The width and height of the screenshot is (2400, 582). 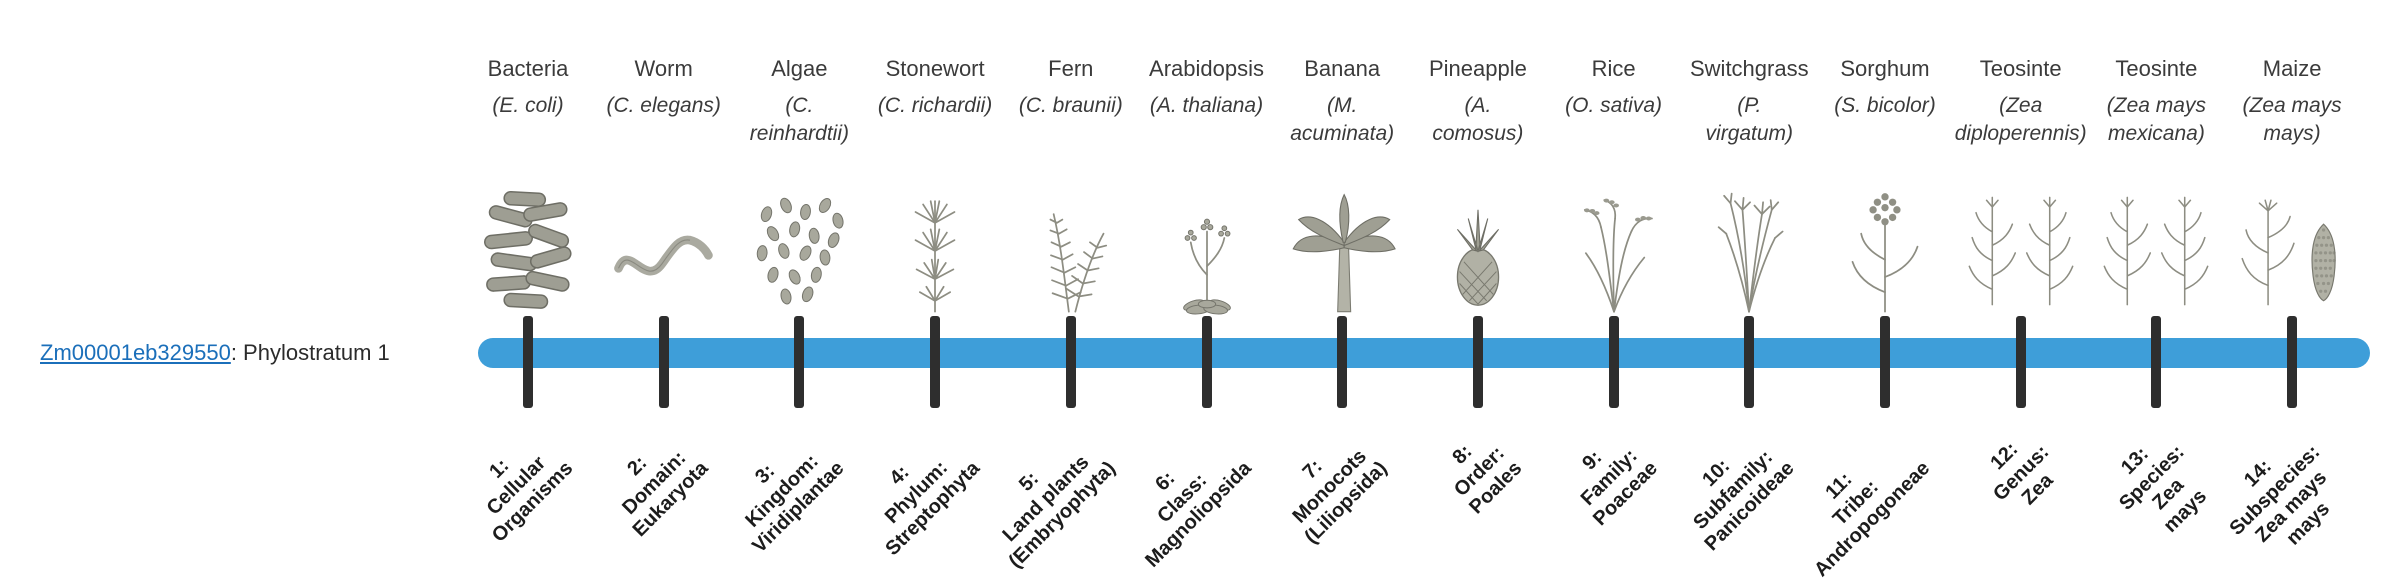 I want to click on organism-scientific-name: (E. coli), so click(x=528, y=105).